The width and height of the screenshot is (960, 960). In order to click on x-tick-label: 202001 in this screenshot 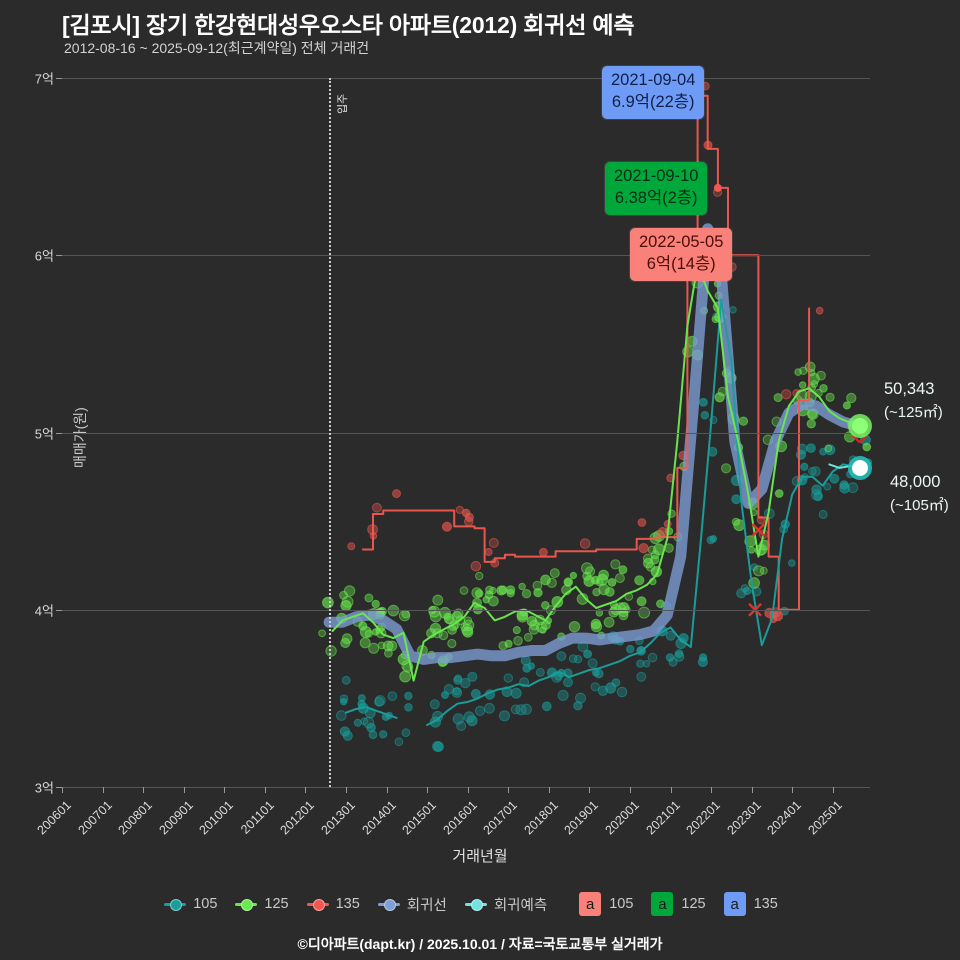, I will do `click(622, 818)`.